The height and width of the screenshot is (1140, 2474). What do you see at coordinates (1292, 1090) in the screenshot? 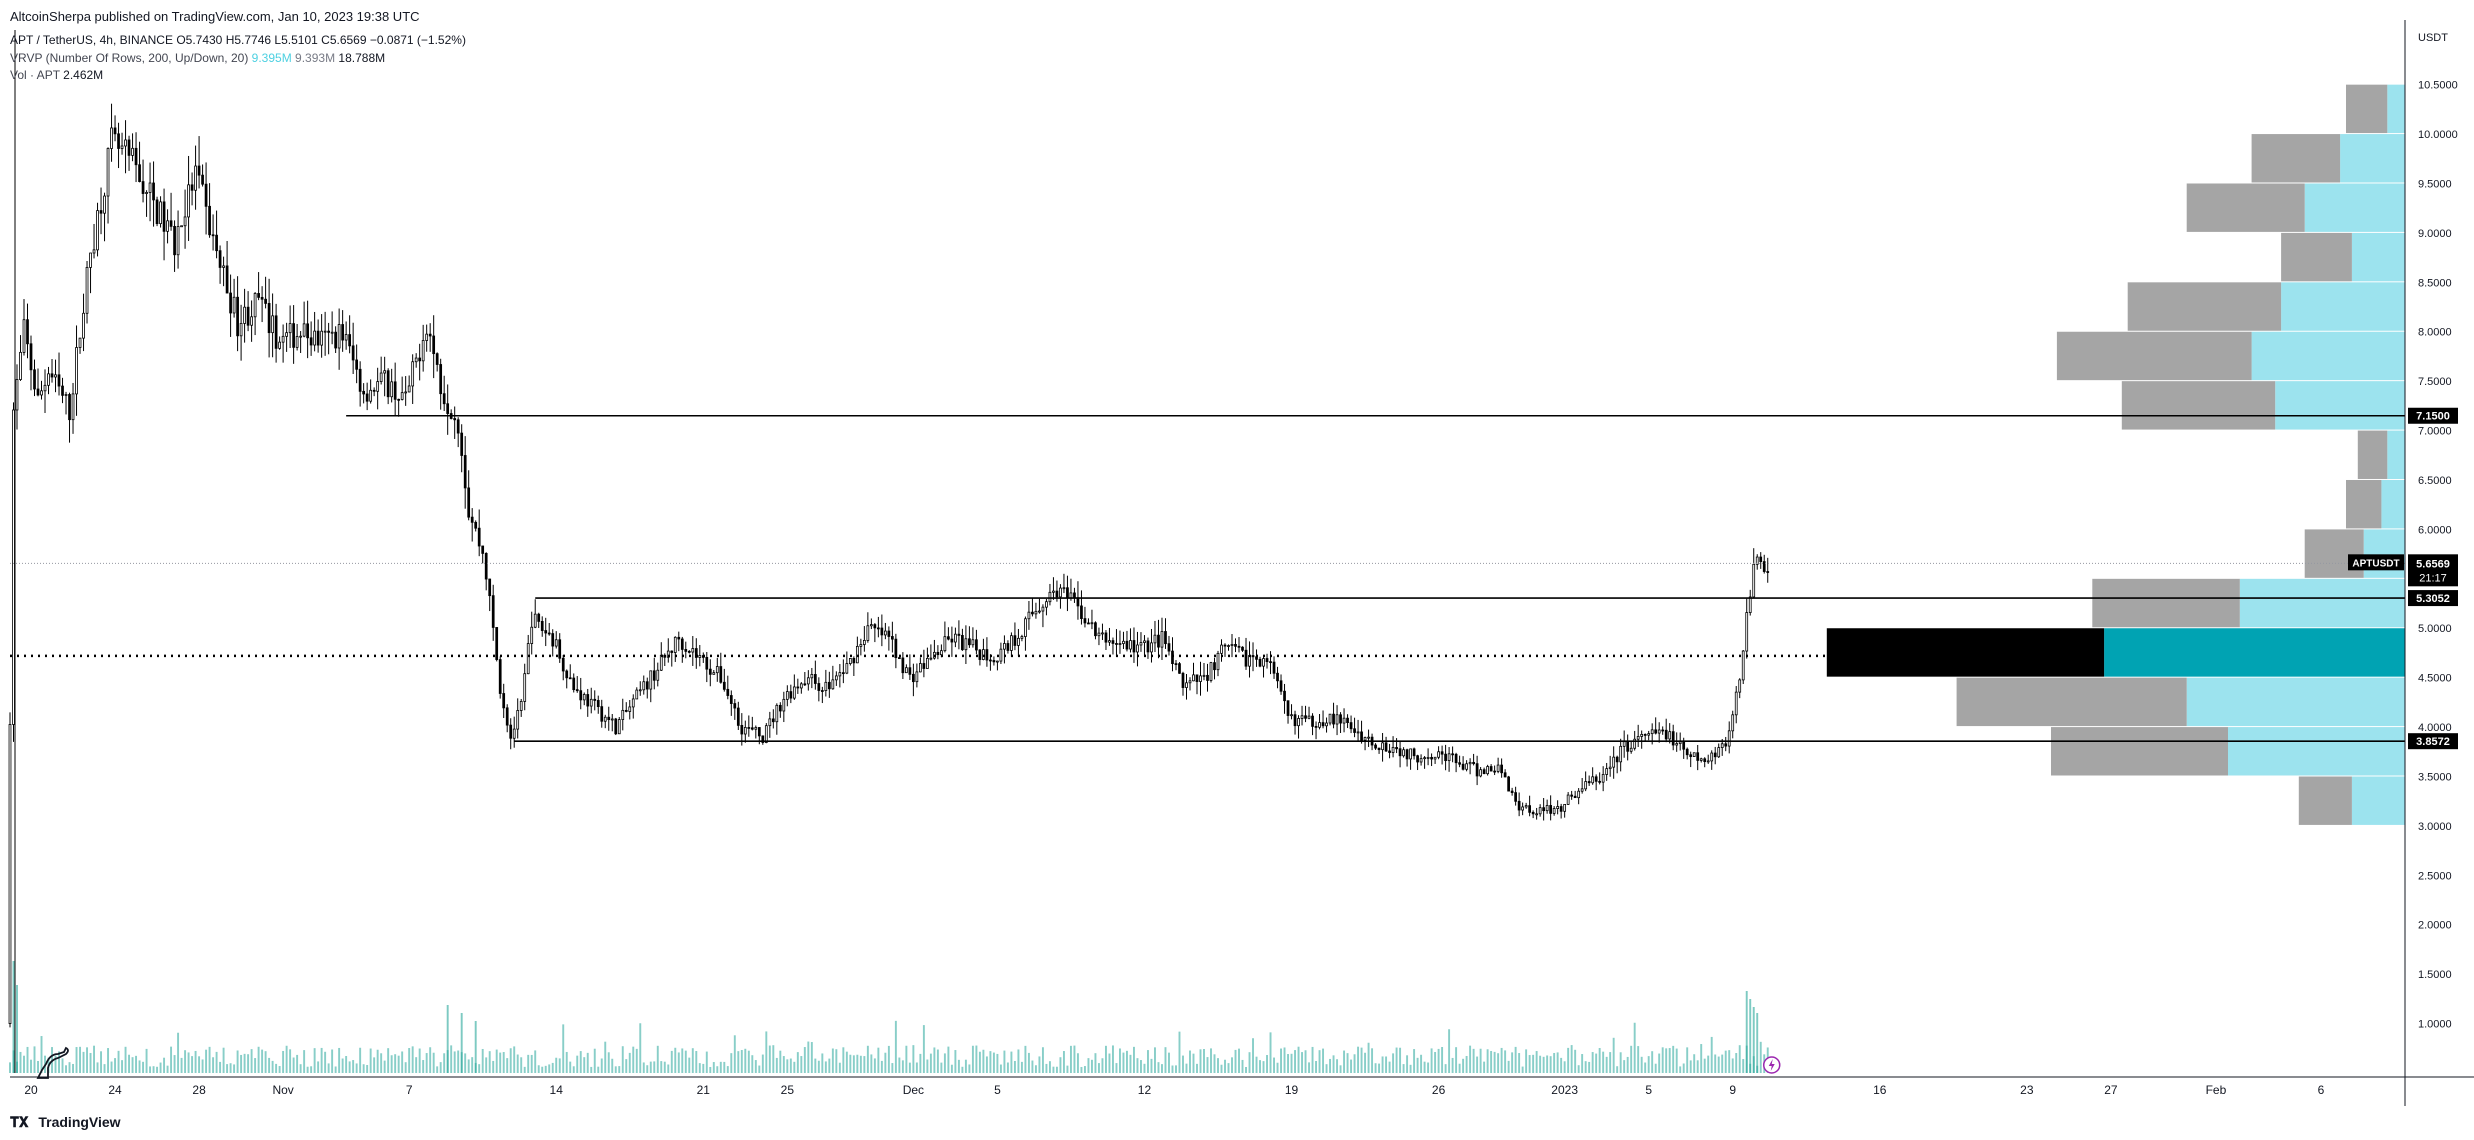
I see `time-tick-label: 19` at bounding box center [1292, 1090].